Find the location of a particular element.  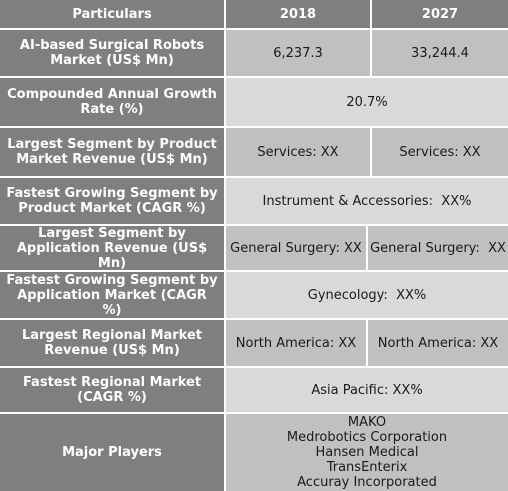

player-item: Hansen Medical is located at coordinates (367, 452).